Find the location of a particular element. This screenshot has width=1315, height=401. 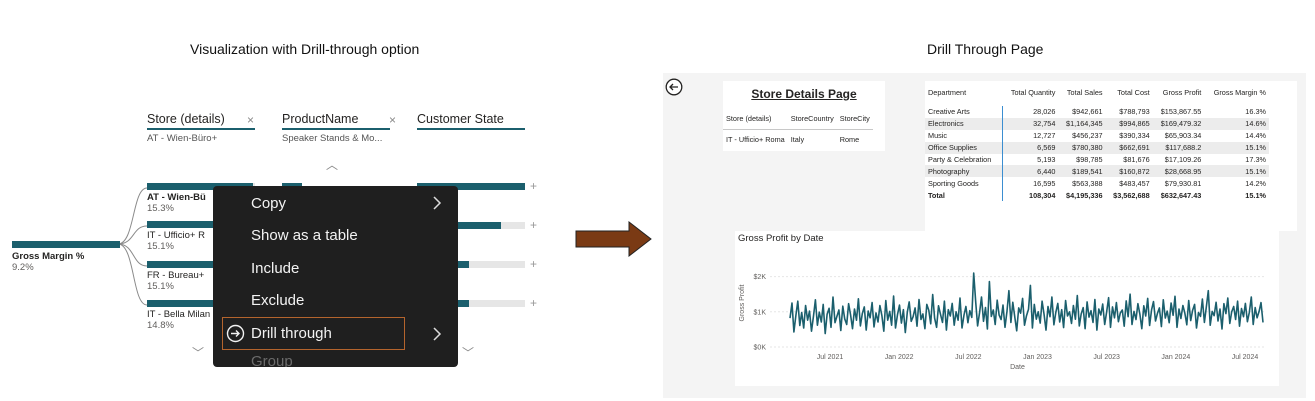

table-cell: $189,541 is located at coordinates (1082, 171).